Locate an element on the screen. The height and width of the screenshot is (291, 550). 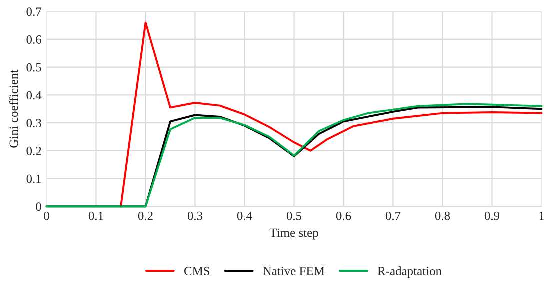
x-tick-label: 0 is located at coordinates (47, 216).